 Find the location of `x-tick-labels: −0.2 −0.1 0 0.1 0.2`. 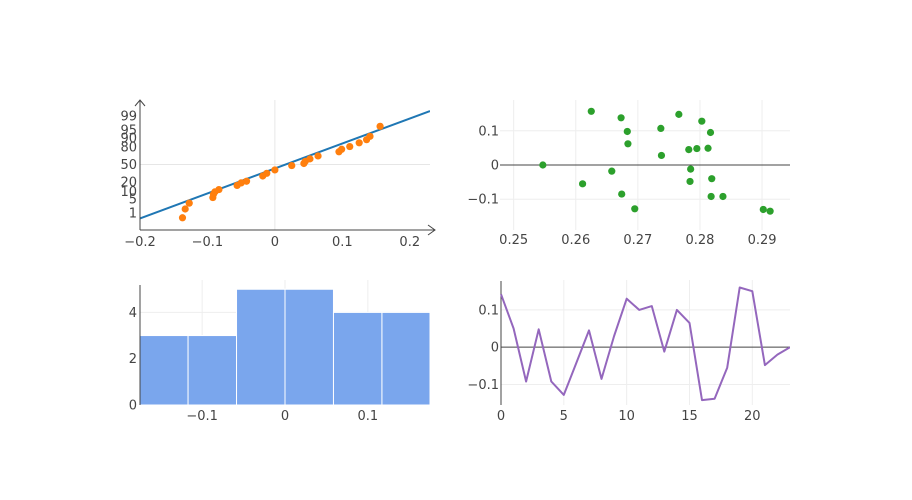

x-tick-labels: −0.2 −0.1 0 0.1 0.2 is located at coordinates (272, 242).